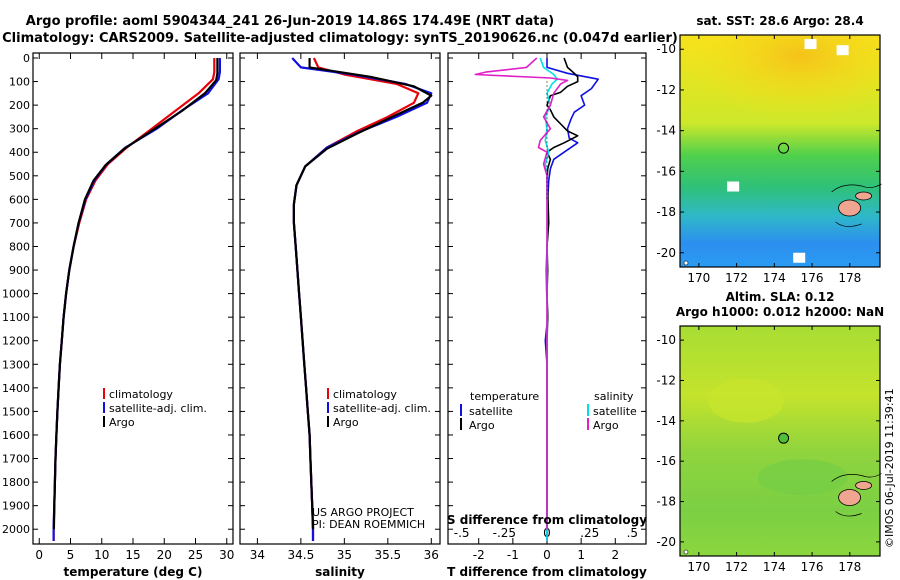  Describe the element at coordinates (479, 555) in the screenshot. I see `x-tick-label: -2` at that location.